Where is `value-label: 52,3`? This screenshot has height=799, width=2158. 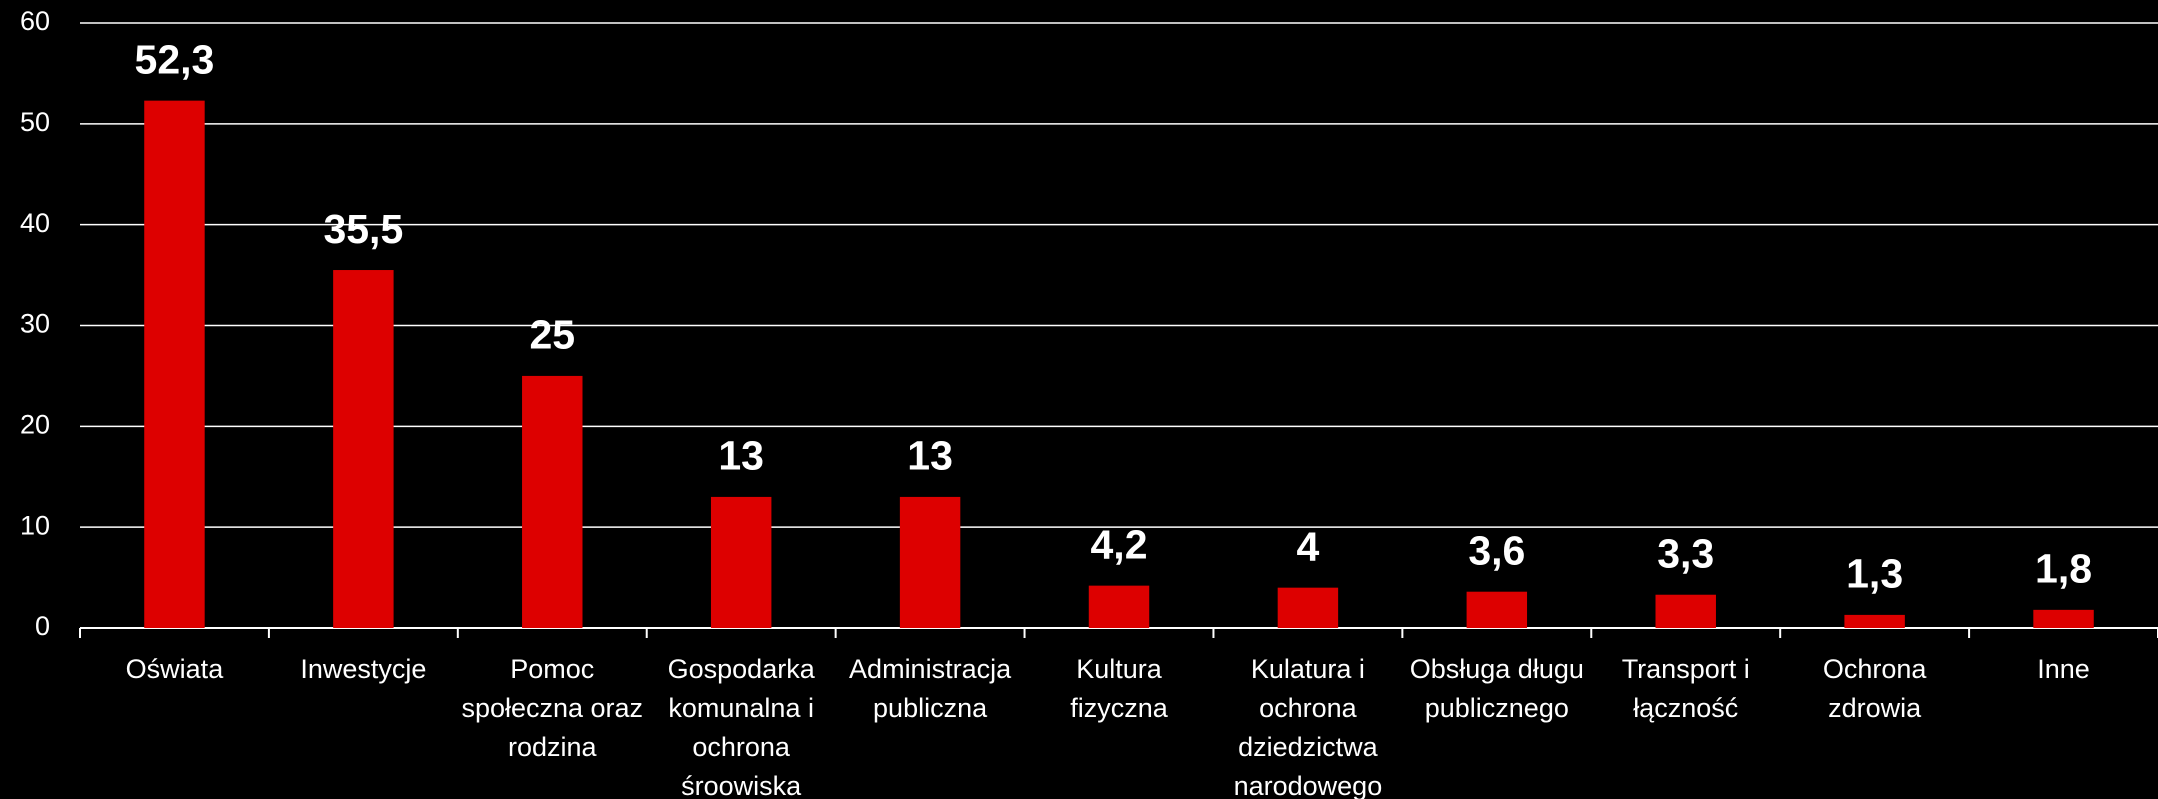
value-label: 52,3 is located at coordinates (175, 59).